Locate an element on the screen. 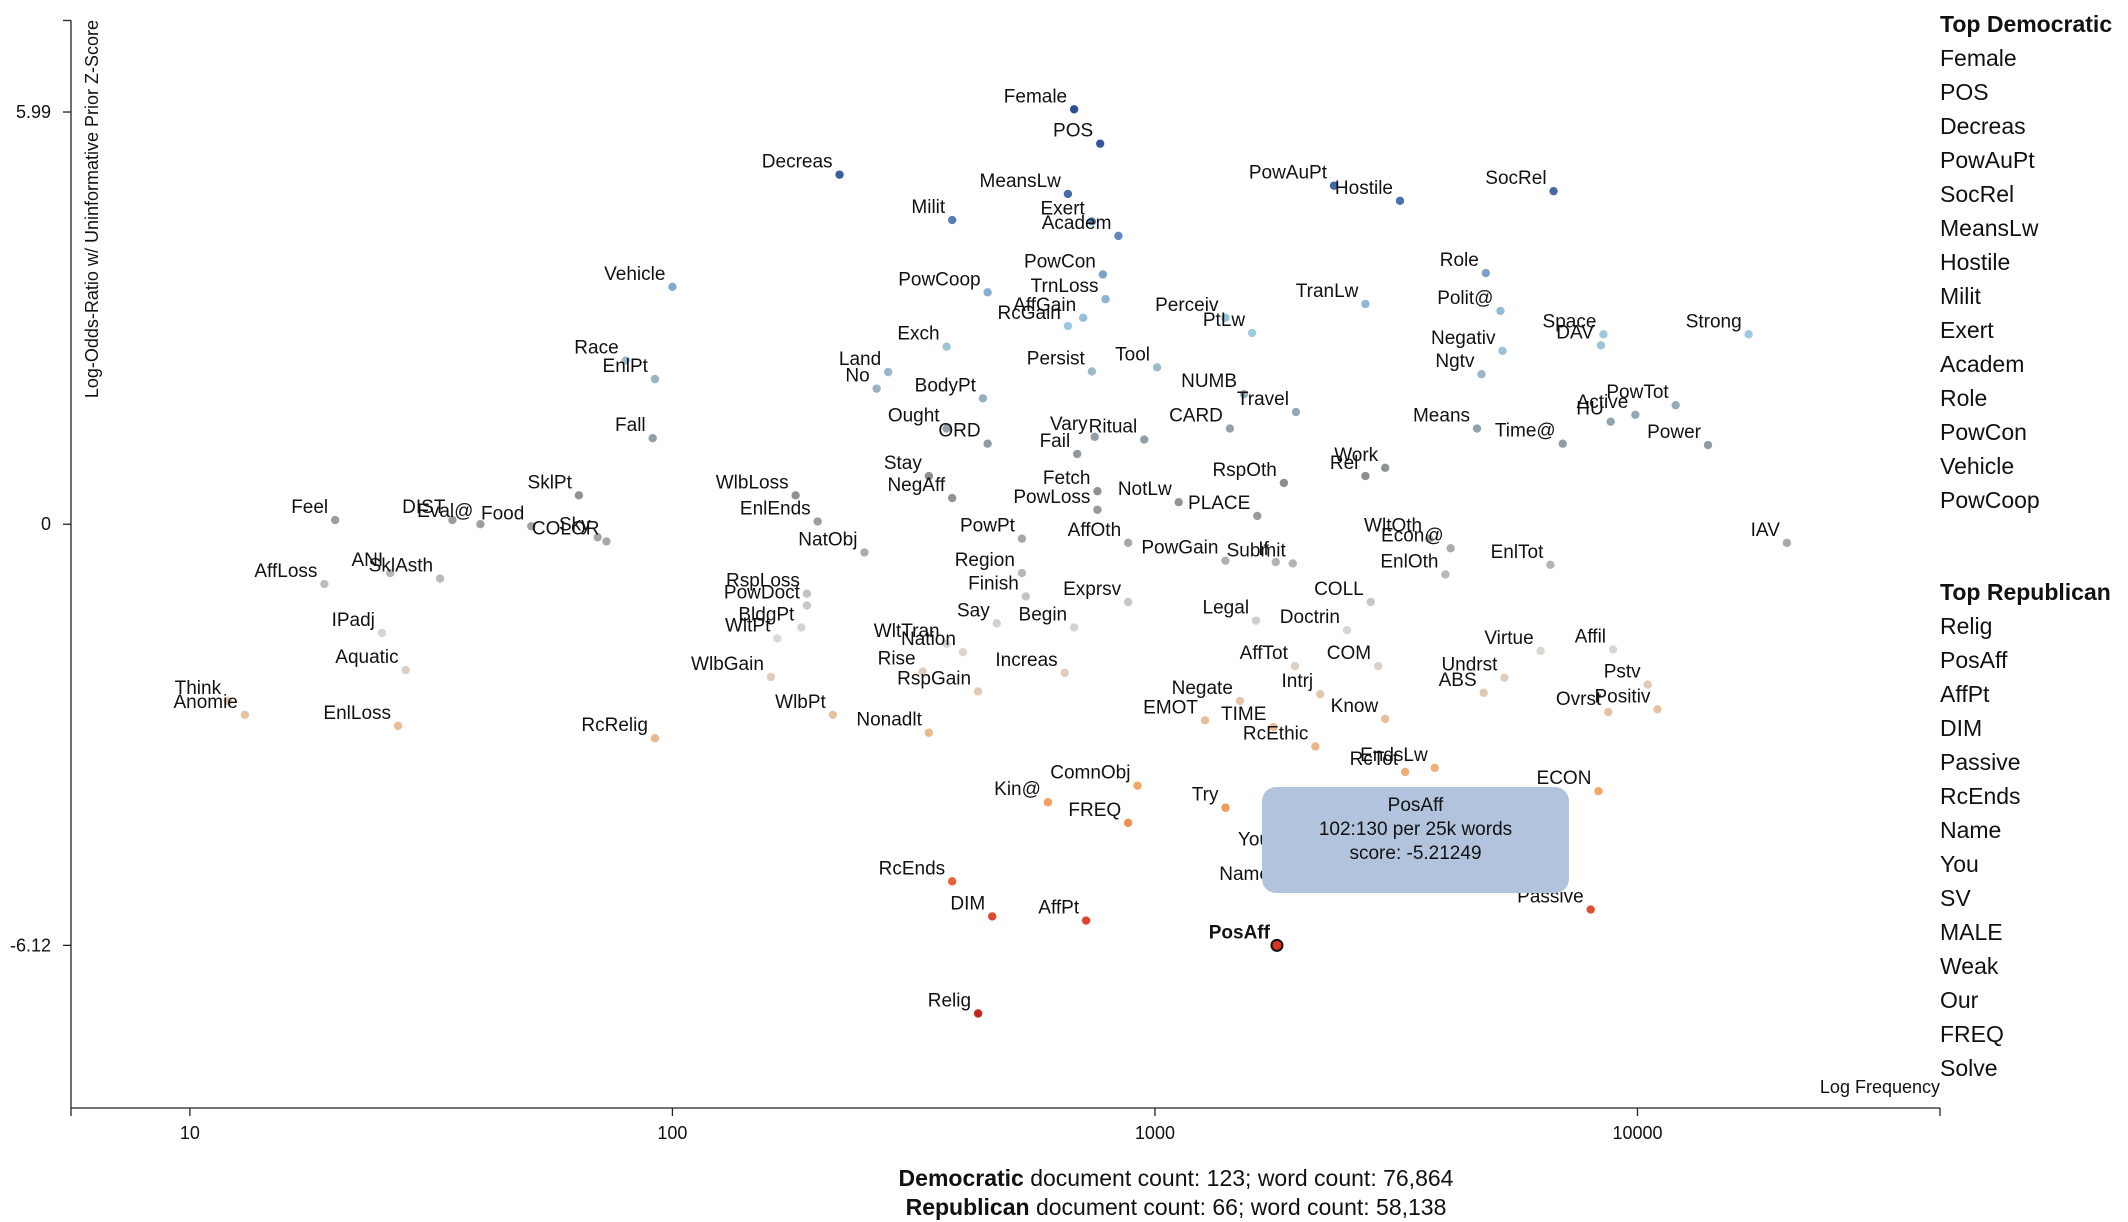 The image size is (2128, 1222). point-label: EMOT is located at coordinates (1170, 707).